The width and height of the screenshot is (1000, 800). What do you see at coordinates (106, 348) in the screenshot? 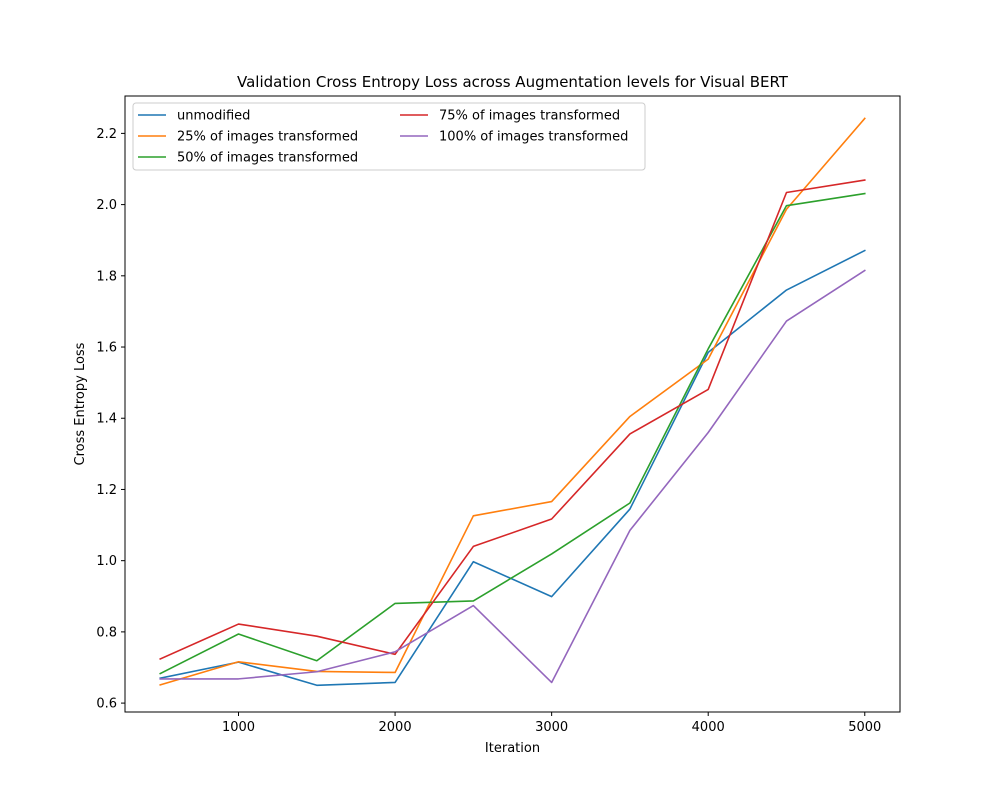
I see `y-tick-label: 1.6` at bounding box center [106, 348].